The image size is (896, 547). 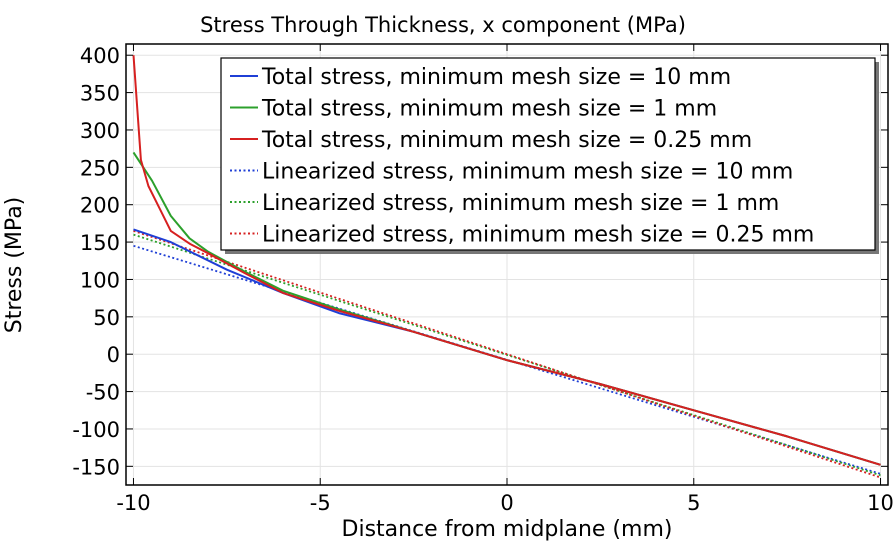 I want to click on x-tick-label: -10, so click(x=133, y=503).